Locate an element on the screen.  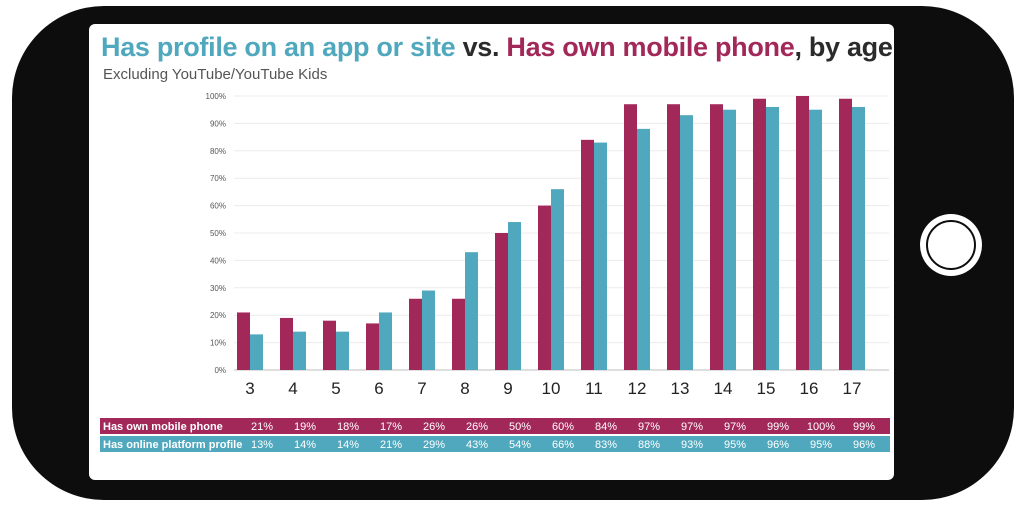
data-label: 83% is located at coordinates (606, 445).